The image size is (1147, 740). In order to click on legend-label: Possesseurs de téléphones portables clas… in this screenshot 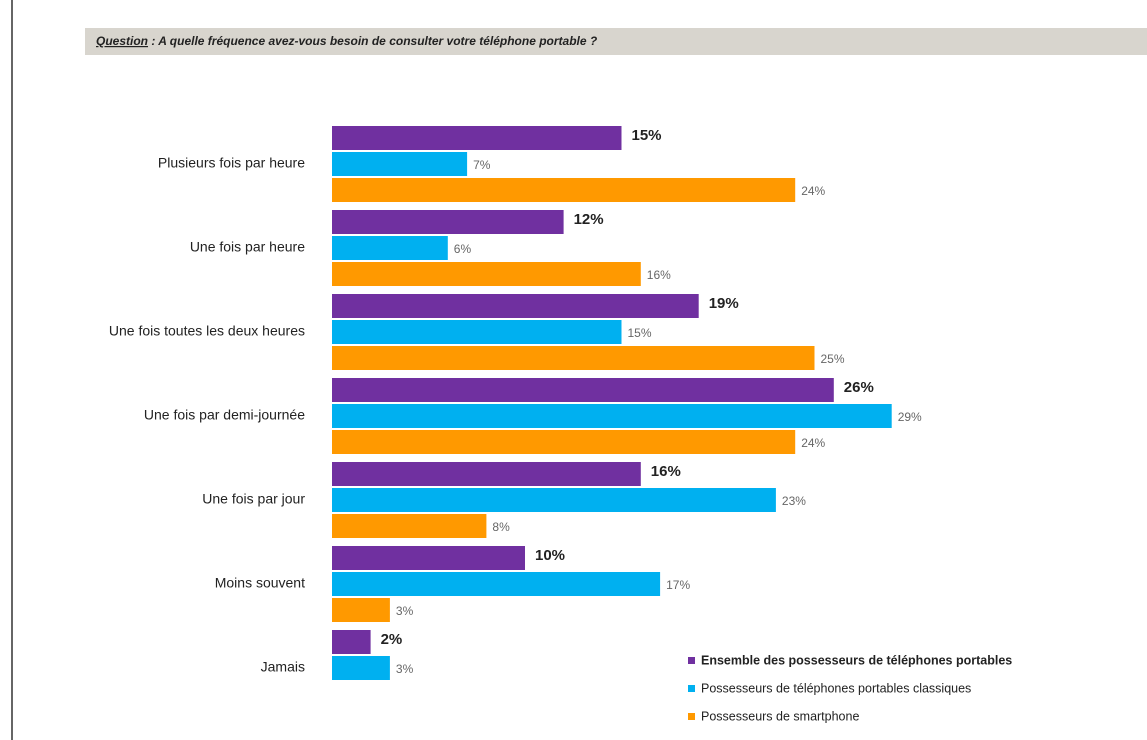, I will do `click(836, 688)`.